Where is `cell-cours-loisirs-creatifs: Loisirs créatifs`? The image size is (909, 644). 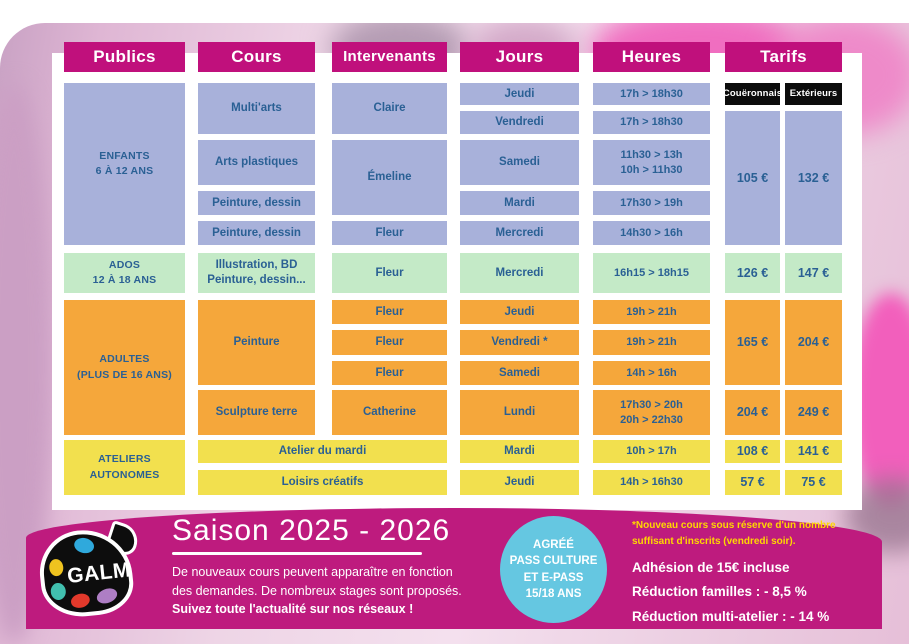
cell-cours-loisirs-creatifs: Loisirs créatifs is located at coordinates (322, 482).